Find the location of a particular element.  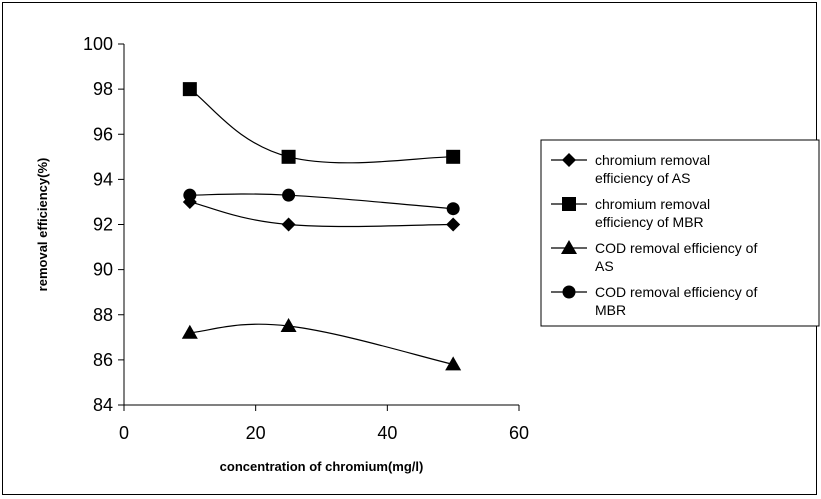

y-axis-title: removal efficiency(%) is located at coordinates (42, 225).